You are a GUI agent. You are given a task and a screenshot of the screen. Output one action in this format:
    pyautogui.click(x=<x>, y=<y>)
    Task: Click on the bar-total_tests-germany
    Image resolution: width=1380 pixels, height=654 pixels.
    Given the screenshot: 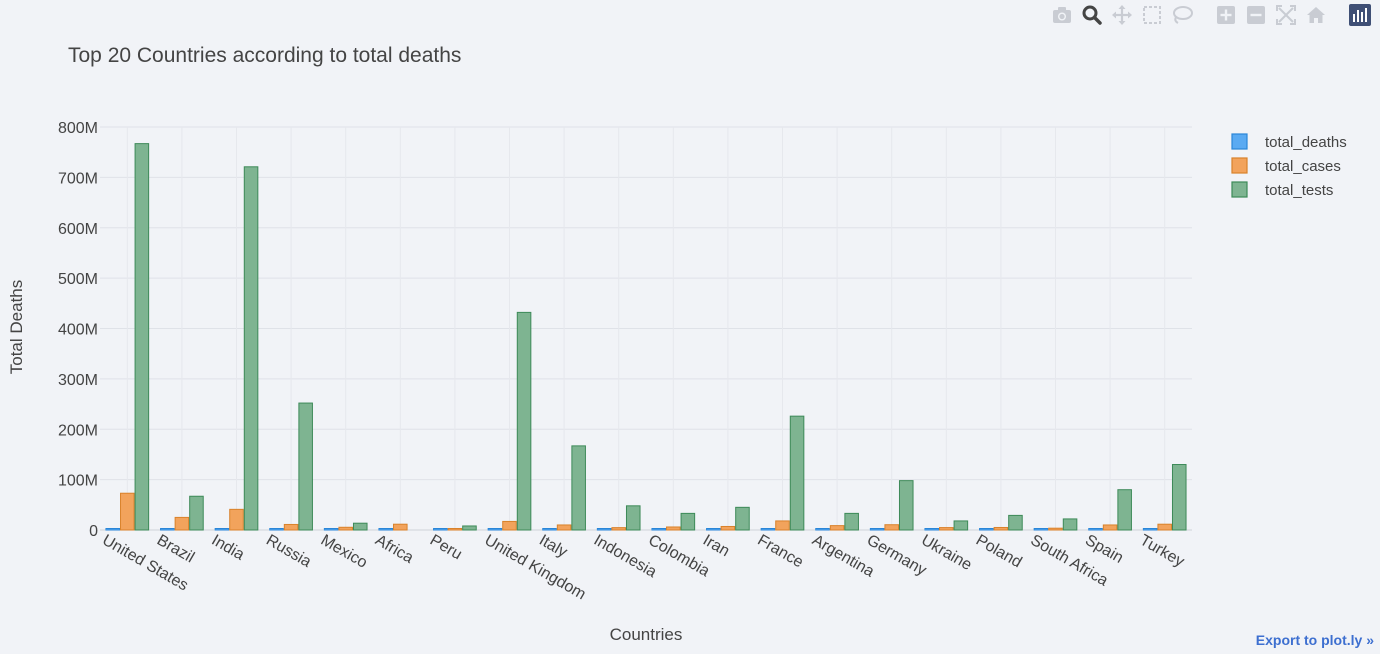 What is the action you would take?
    pyautogui.click(x=906, y=505)
    